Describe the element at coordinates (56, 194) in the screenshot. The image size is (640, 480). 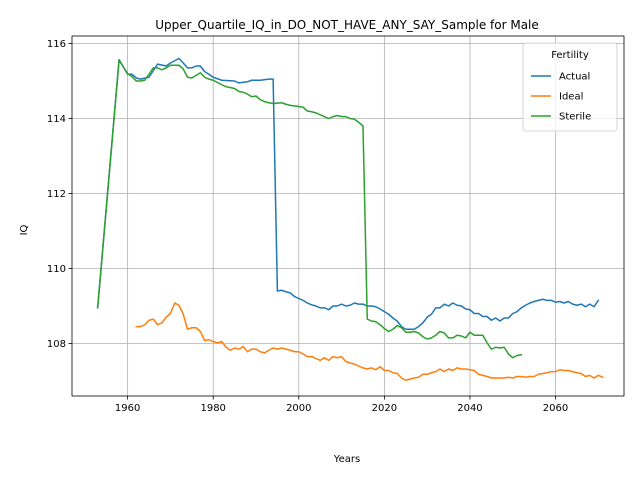
I see `y-tick-label: 112` at that location.